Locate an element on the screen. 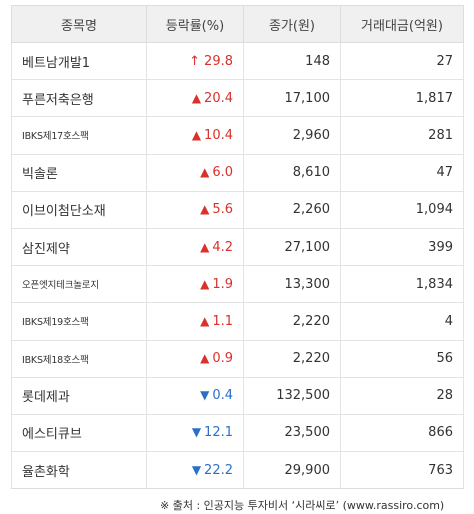 Image resolution: width=474 pixels, height=514 pixels. trading-volume: 866 is located at coordinates (402, 433).